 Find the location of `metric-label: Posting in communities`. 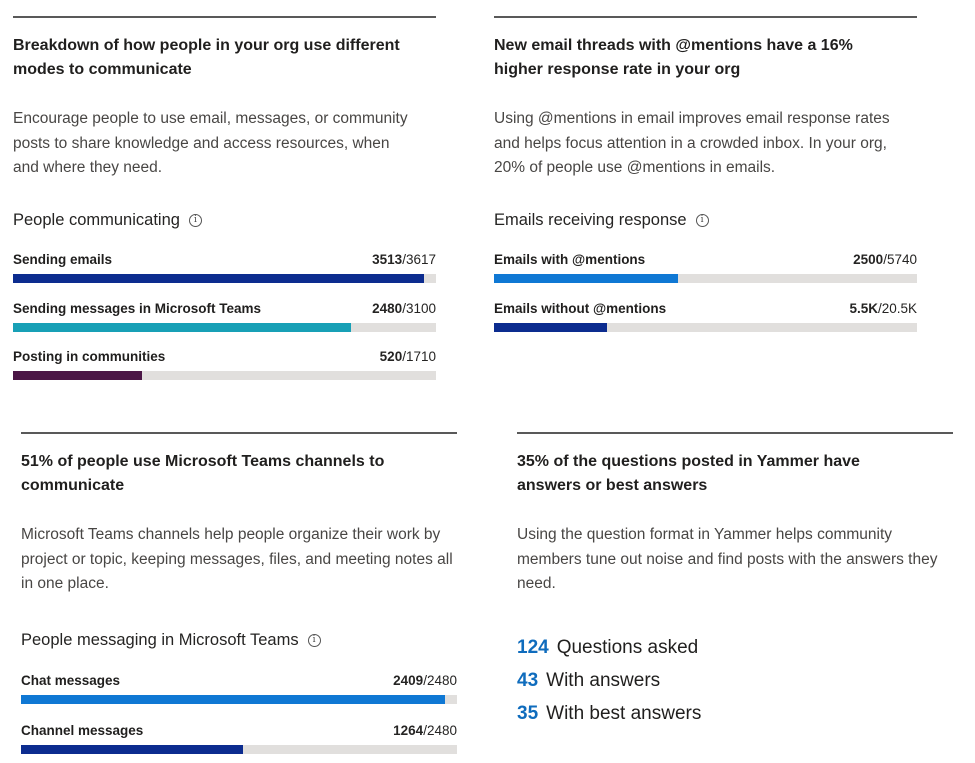

metric-label: Posting in communities is located at coordinates (89, 356).